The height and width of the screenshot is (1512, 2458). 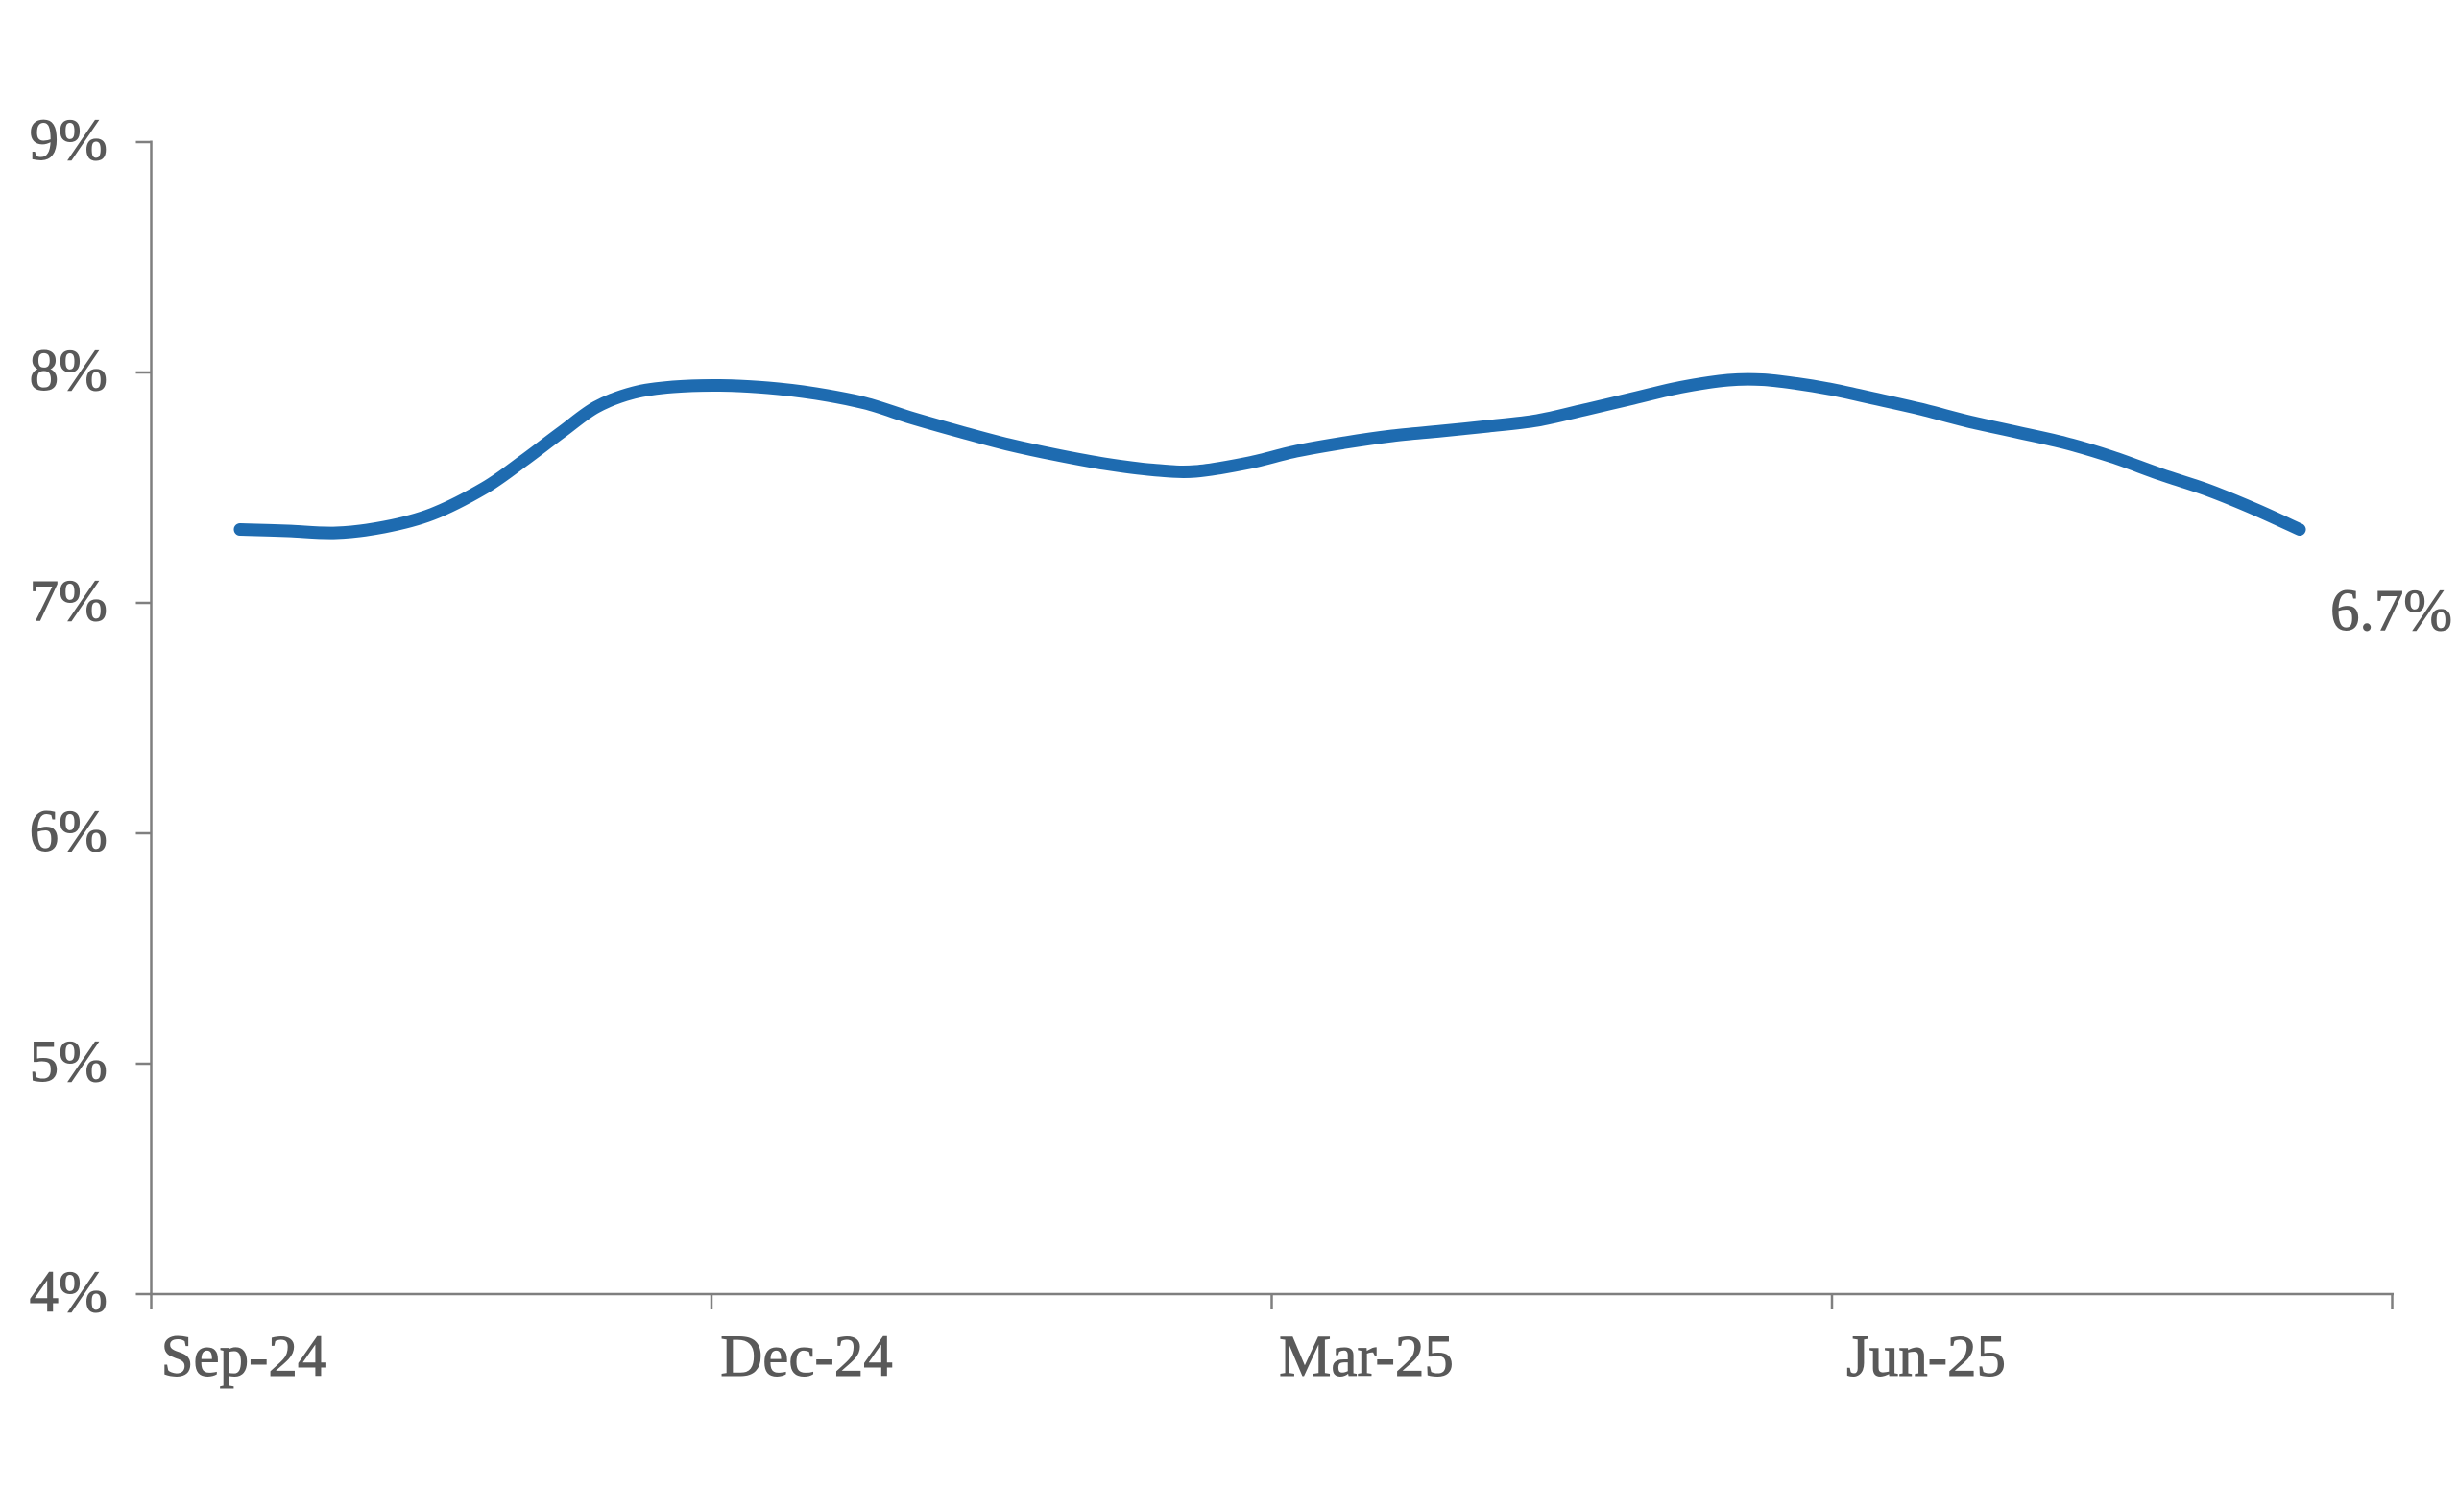 I want to click on svg-text: 5%, so click(x=69, y=1062).